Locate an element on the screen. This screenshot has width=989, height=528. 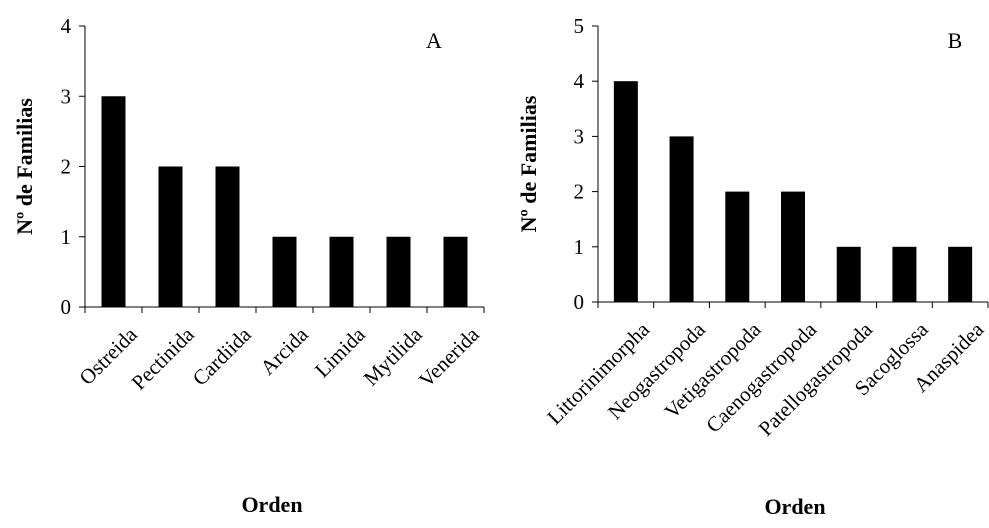
x-category-label: Venerida is located at coordinates (449, 357).